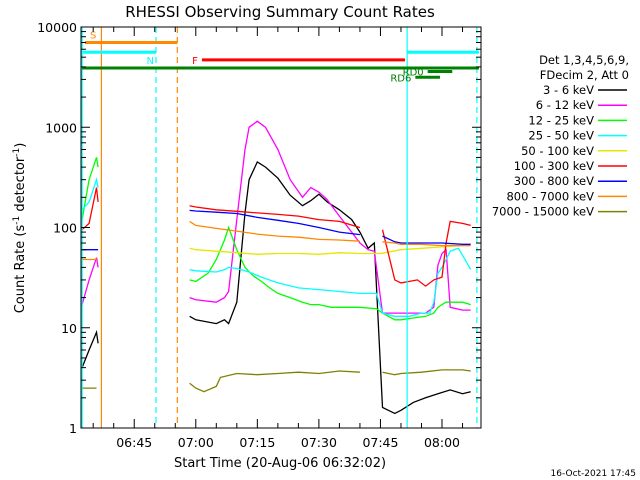 This screenshot has height=480, width=640. I want to click on y-axis-label-part3: ), so click(20, 145).